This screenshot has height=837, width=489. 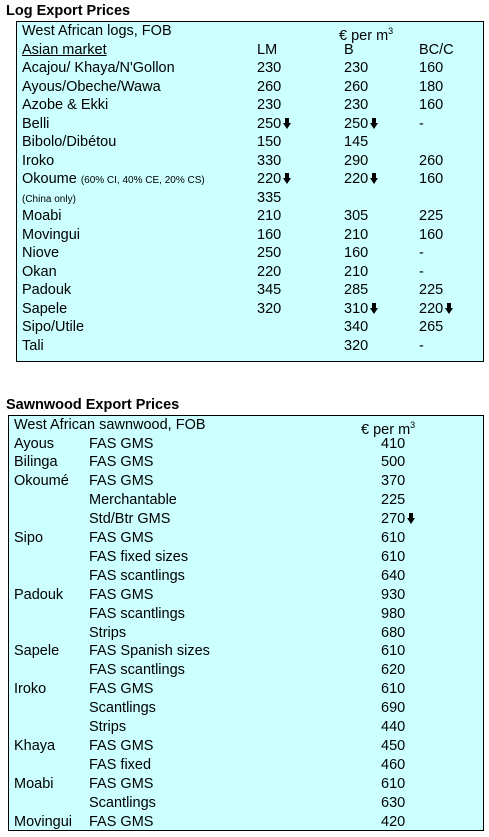 What do you see at coordinates (393, 802) in the screenshot?
I see `sawn-price: 630` at bounding box center [393, 802].